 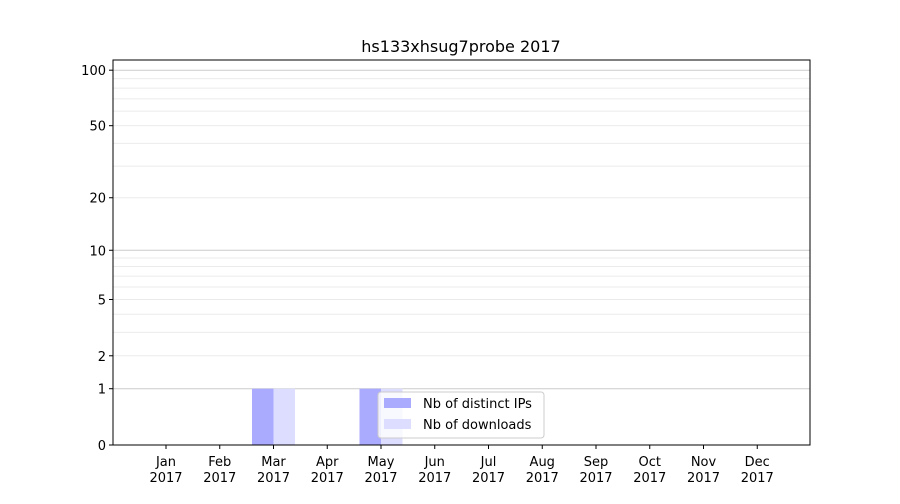 I want to click on x-tick-label: May 2017, so click(x=380, y=470).